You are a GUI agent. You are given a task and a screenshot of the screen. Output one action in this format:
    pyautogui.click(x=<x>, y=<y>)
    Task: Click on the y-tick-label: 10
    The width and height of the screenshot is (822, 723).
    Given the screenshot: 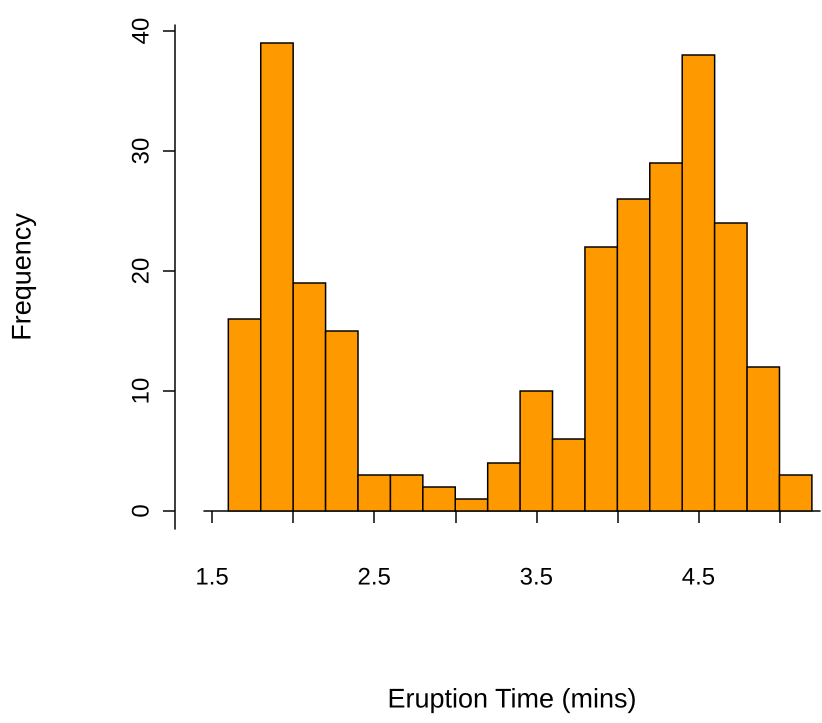 What is the action you would take?
    pyautogui.click(x=141, y=391)
    